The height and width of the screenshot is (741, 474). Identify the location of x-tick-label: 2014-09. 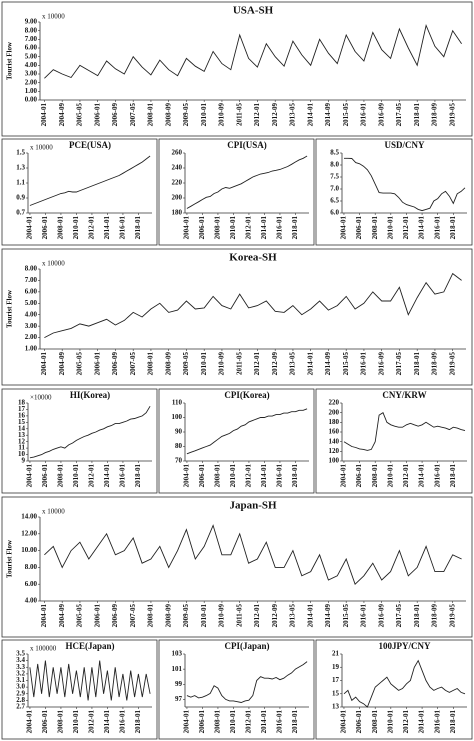
(328, 616).